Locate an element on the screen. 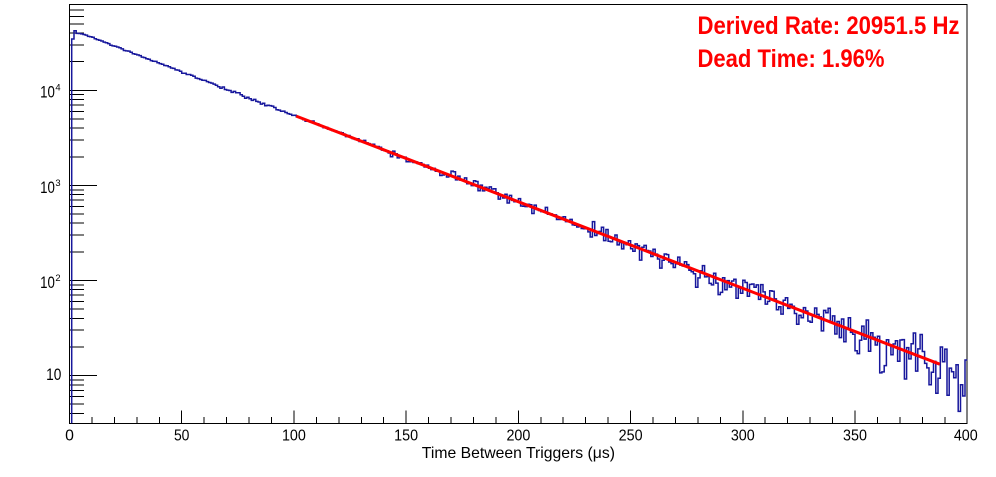  svg-text: 350 is located at coordinates (855, 435).